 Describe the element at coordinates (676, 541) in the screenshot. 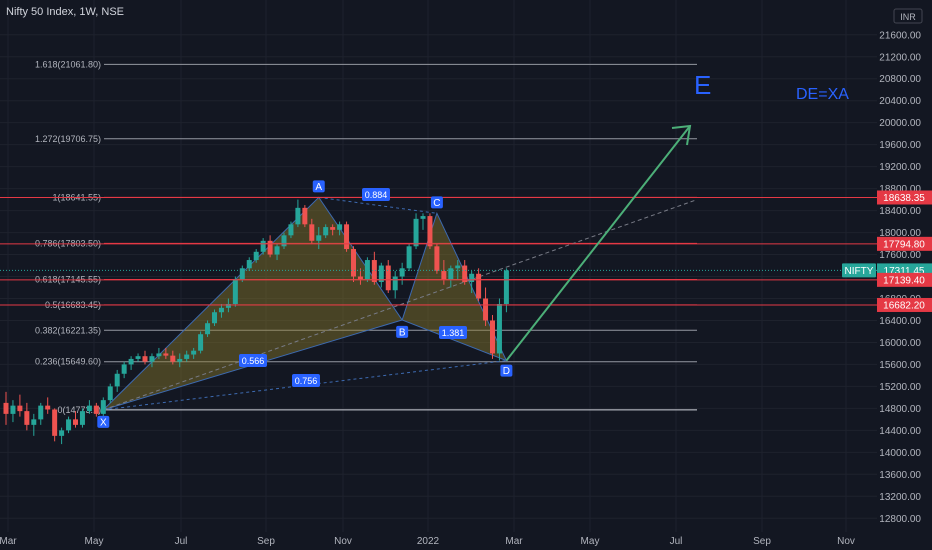

I see `x-axis-tick-label: Jul` at that location.